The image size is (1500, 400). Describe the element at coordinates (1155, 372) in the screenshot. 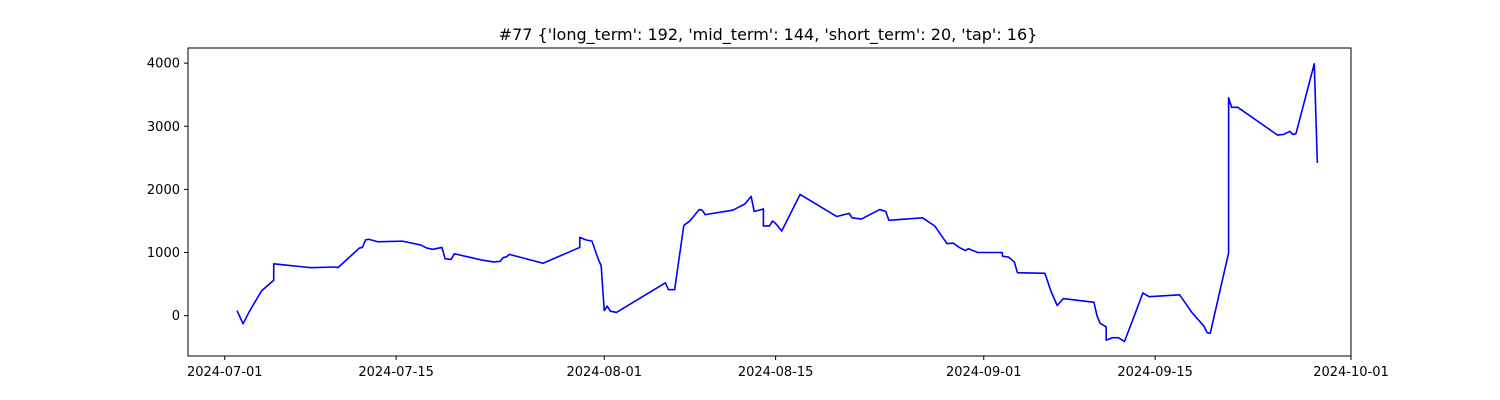

I see `x-tick-label: 2024-09-15` at that location.